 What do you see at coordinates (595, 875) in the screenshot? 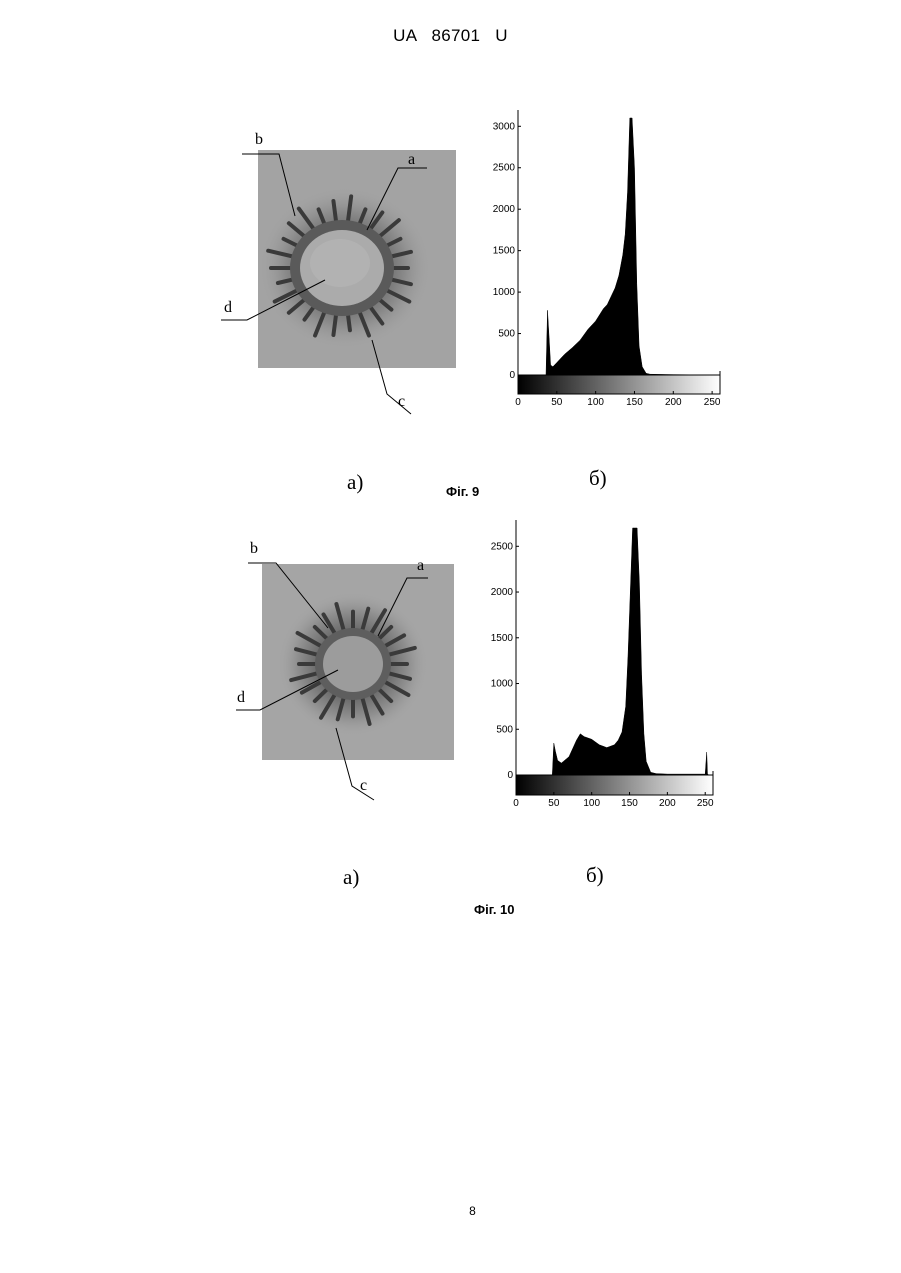
I see `fig10-subcaption-b: б)` at bounding box center [595, 875].